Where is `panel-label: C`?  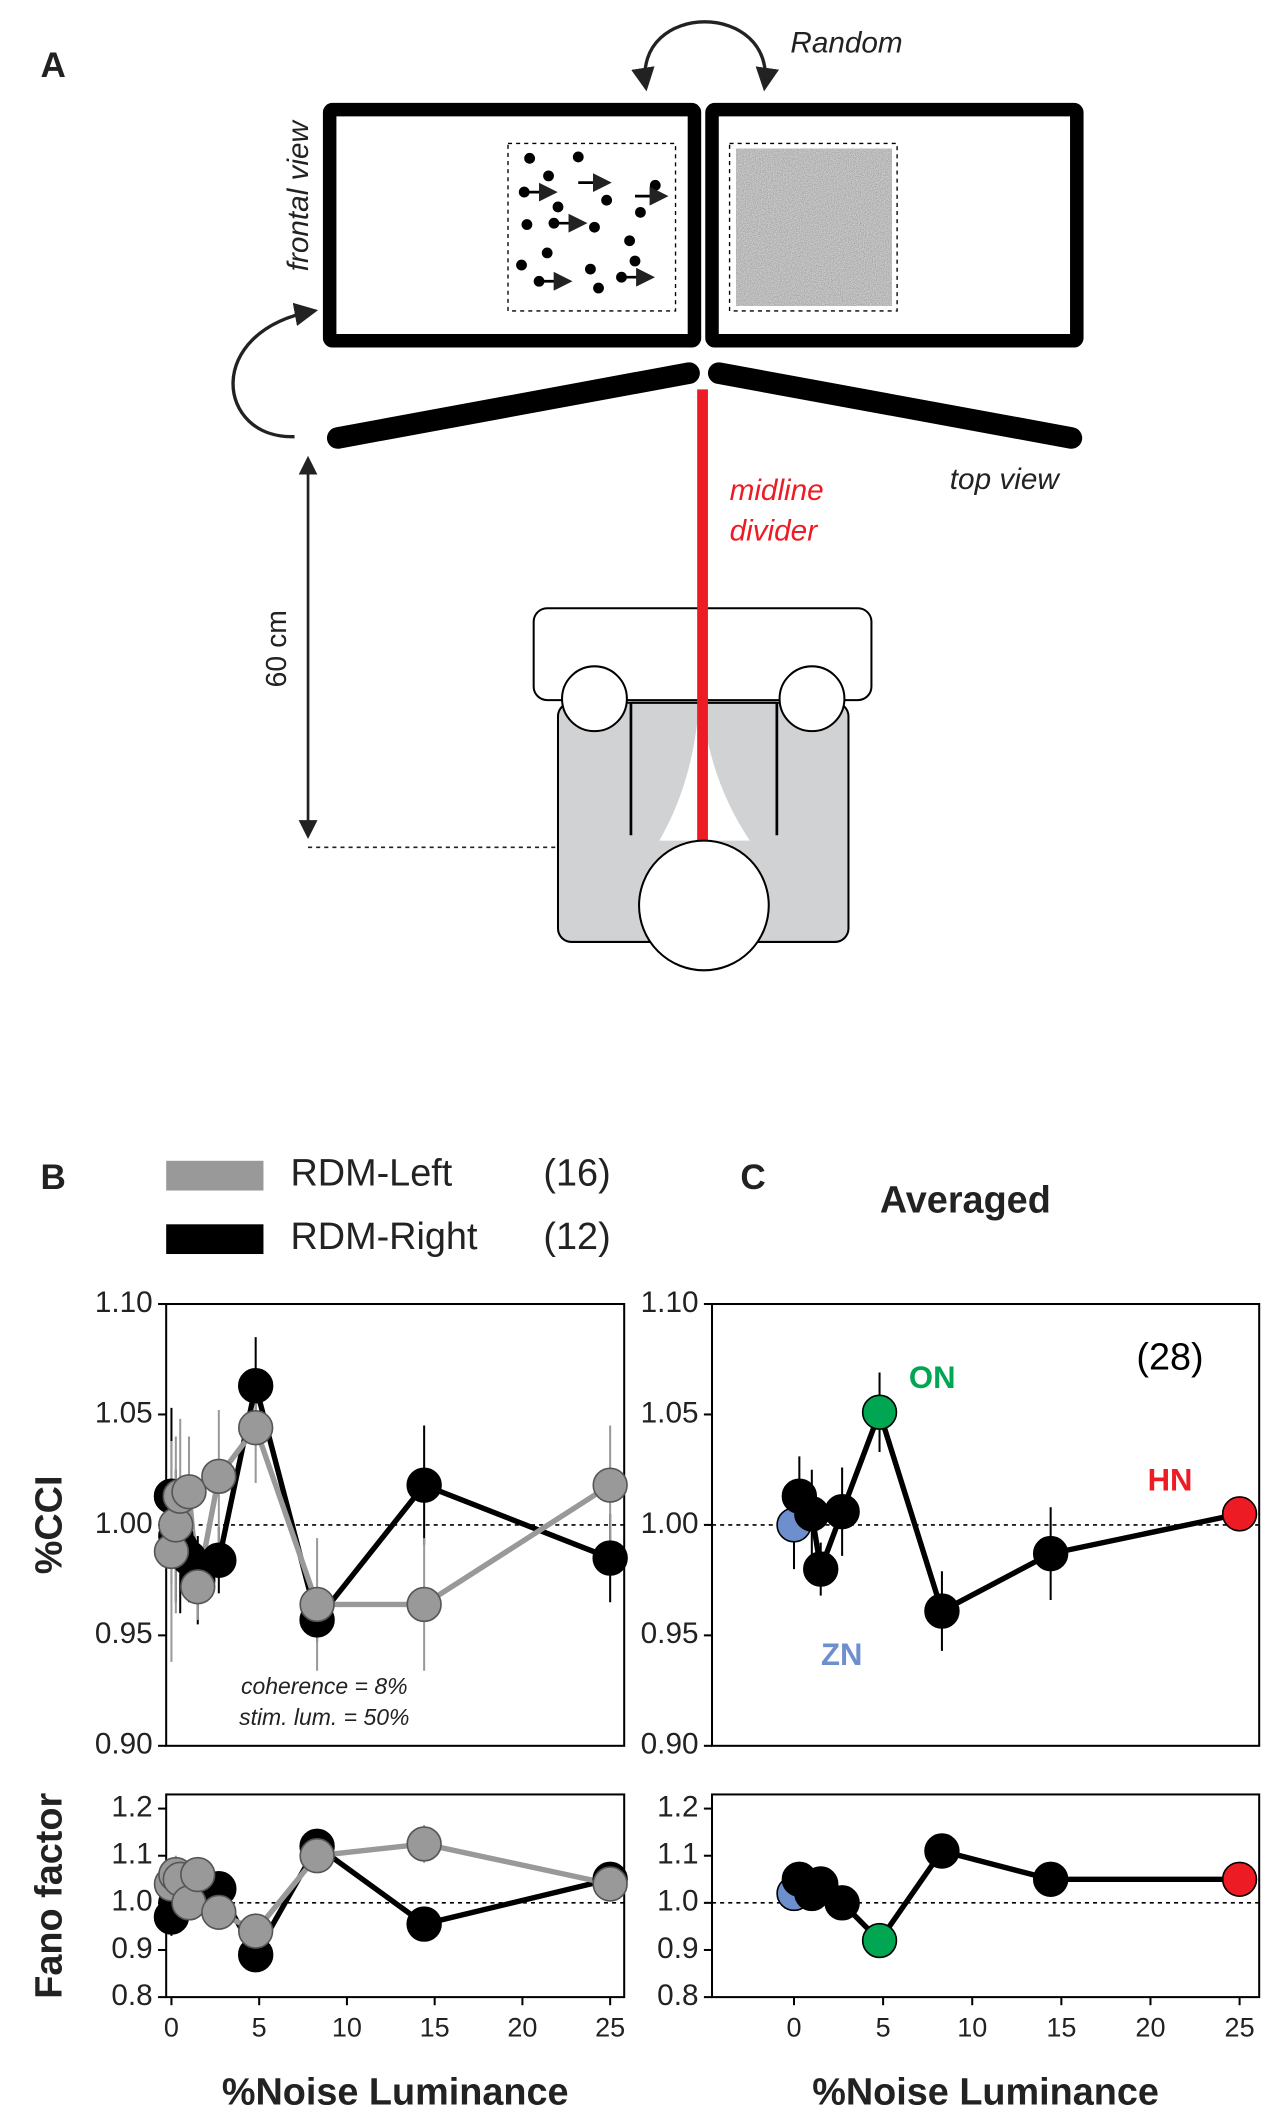 panel-label: C is located at coordinates (752, 1177).